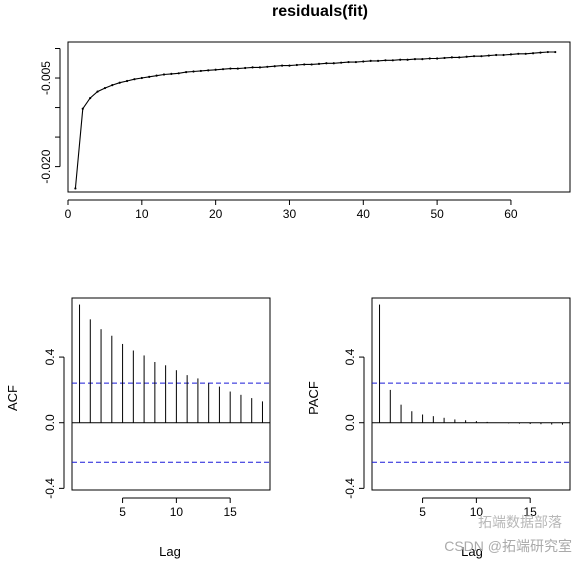  I want to click on residuals-y-tick-label: -0.005, so click(46, 78).